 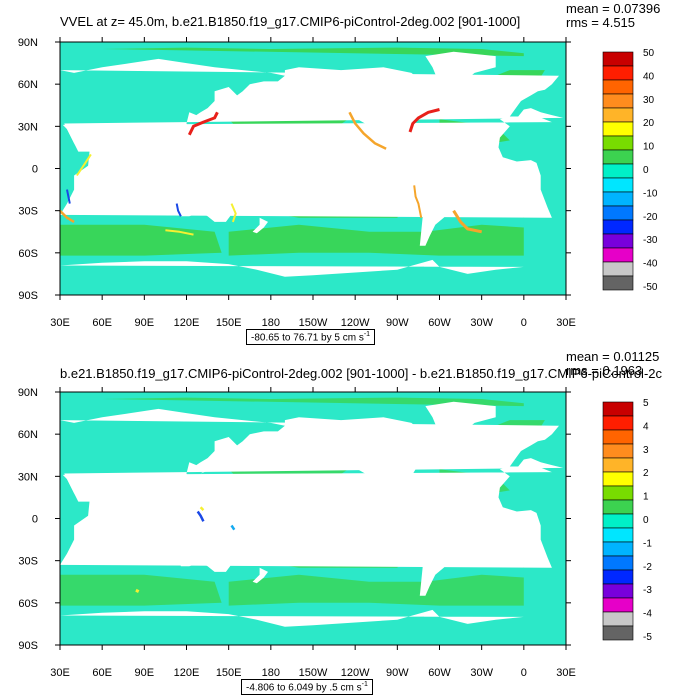 I want to click on contour-range-box: -4.806 to 6.049 by .5 cm s-1, so click(x=307, y=687).